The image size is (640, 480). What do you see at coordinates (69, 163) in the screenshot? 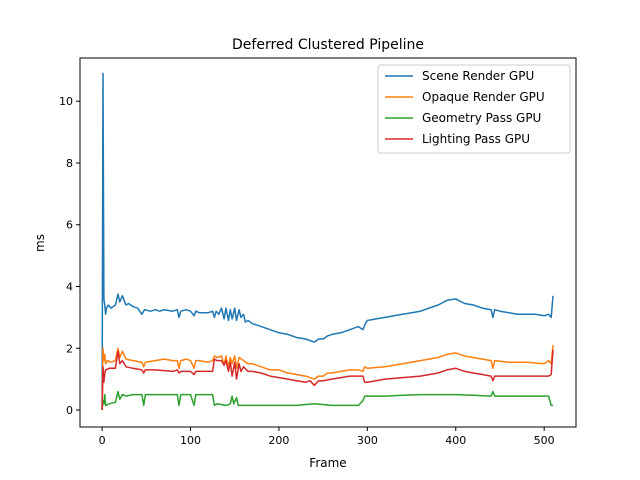
I see `y-tick-label: 8` at bounding box center [69, 163].